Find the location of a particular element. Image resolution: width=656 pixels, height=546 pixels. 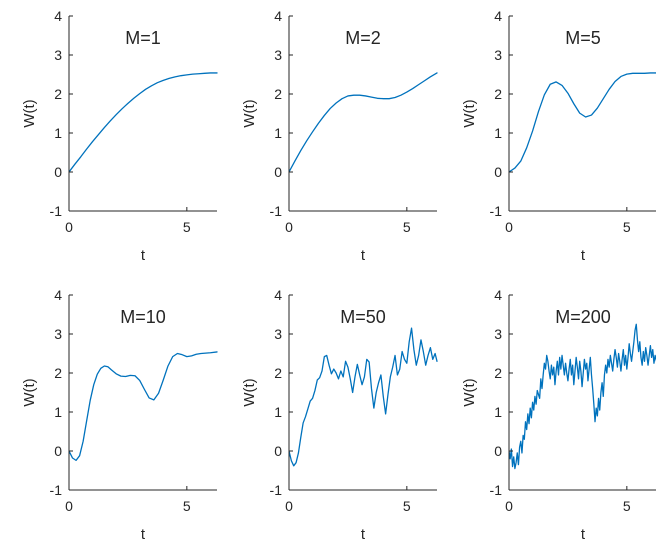

panel-title: M=200 is located at coordinates (583, 317).